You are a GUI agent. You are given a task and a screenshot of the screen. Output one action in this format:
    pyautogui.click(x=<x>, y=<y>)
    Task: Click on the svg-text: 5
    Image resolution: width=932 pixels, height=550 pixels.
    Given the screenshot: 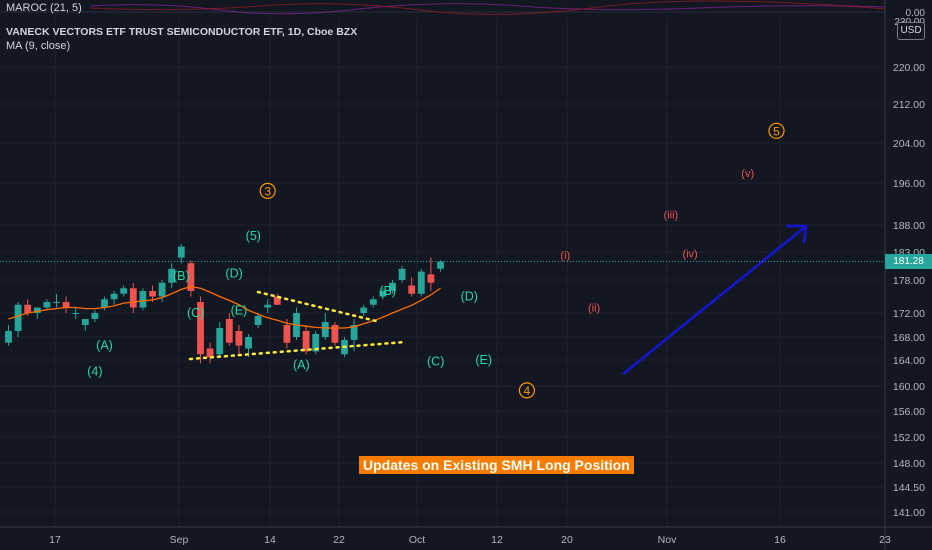 What is the action you would take?
    pyautogui.click(x=776, y=131)
    